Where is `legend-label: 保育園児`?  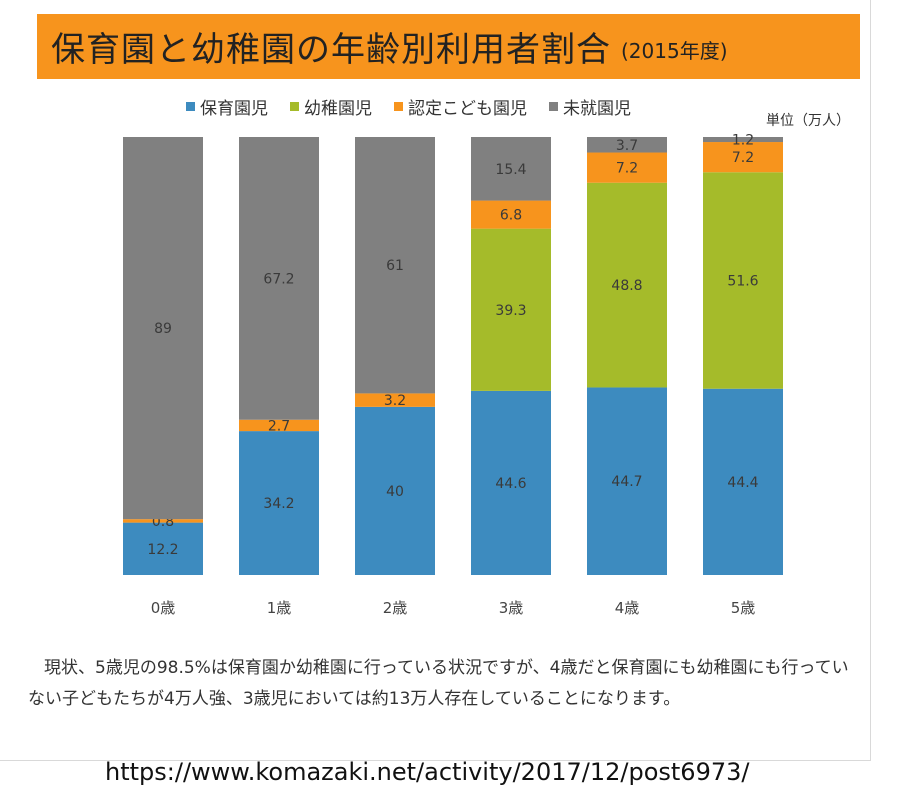 legend-label: 保育園児 is located at coordinates (234, 109).